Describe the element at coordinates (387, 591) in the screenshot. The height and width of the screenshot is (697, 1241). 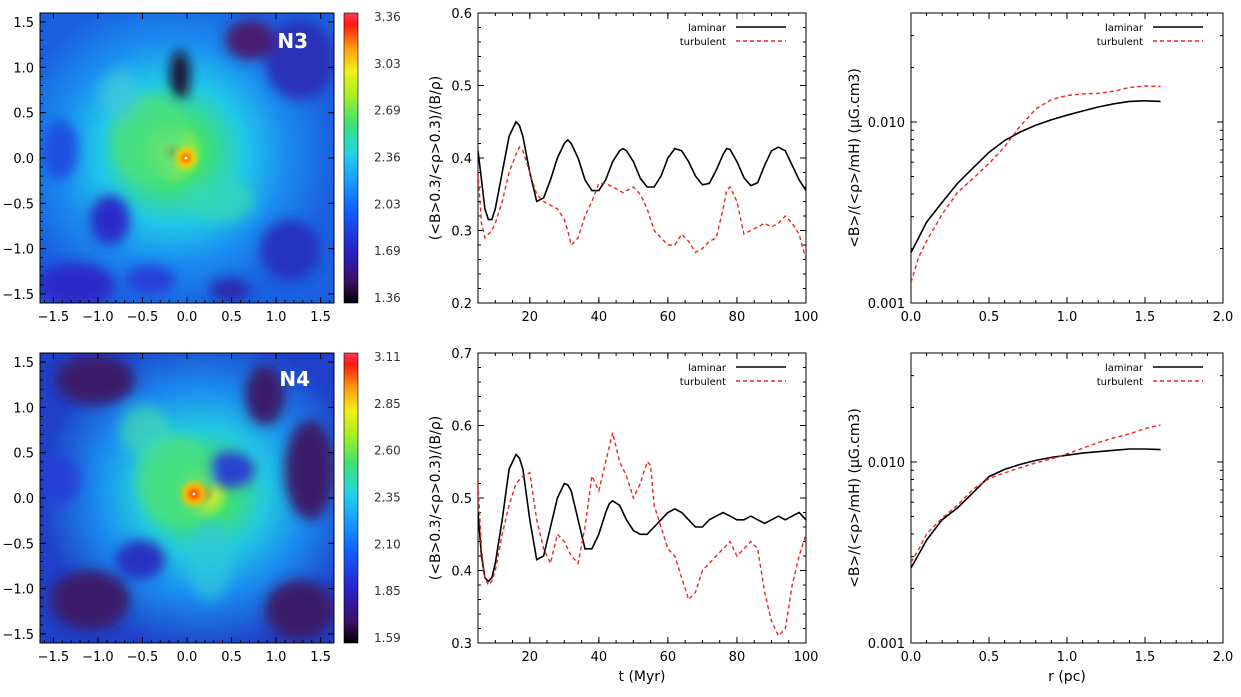
I see `colorbar-label: 1.85` at that location.